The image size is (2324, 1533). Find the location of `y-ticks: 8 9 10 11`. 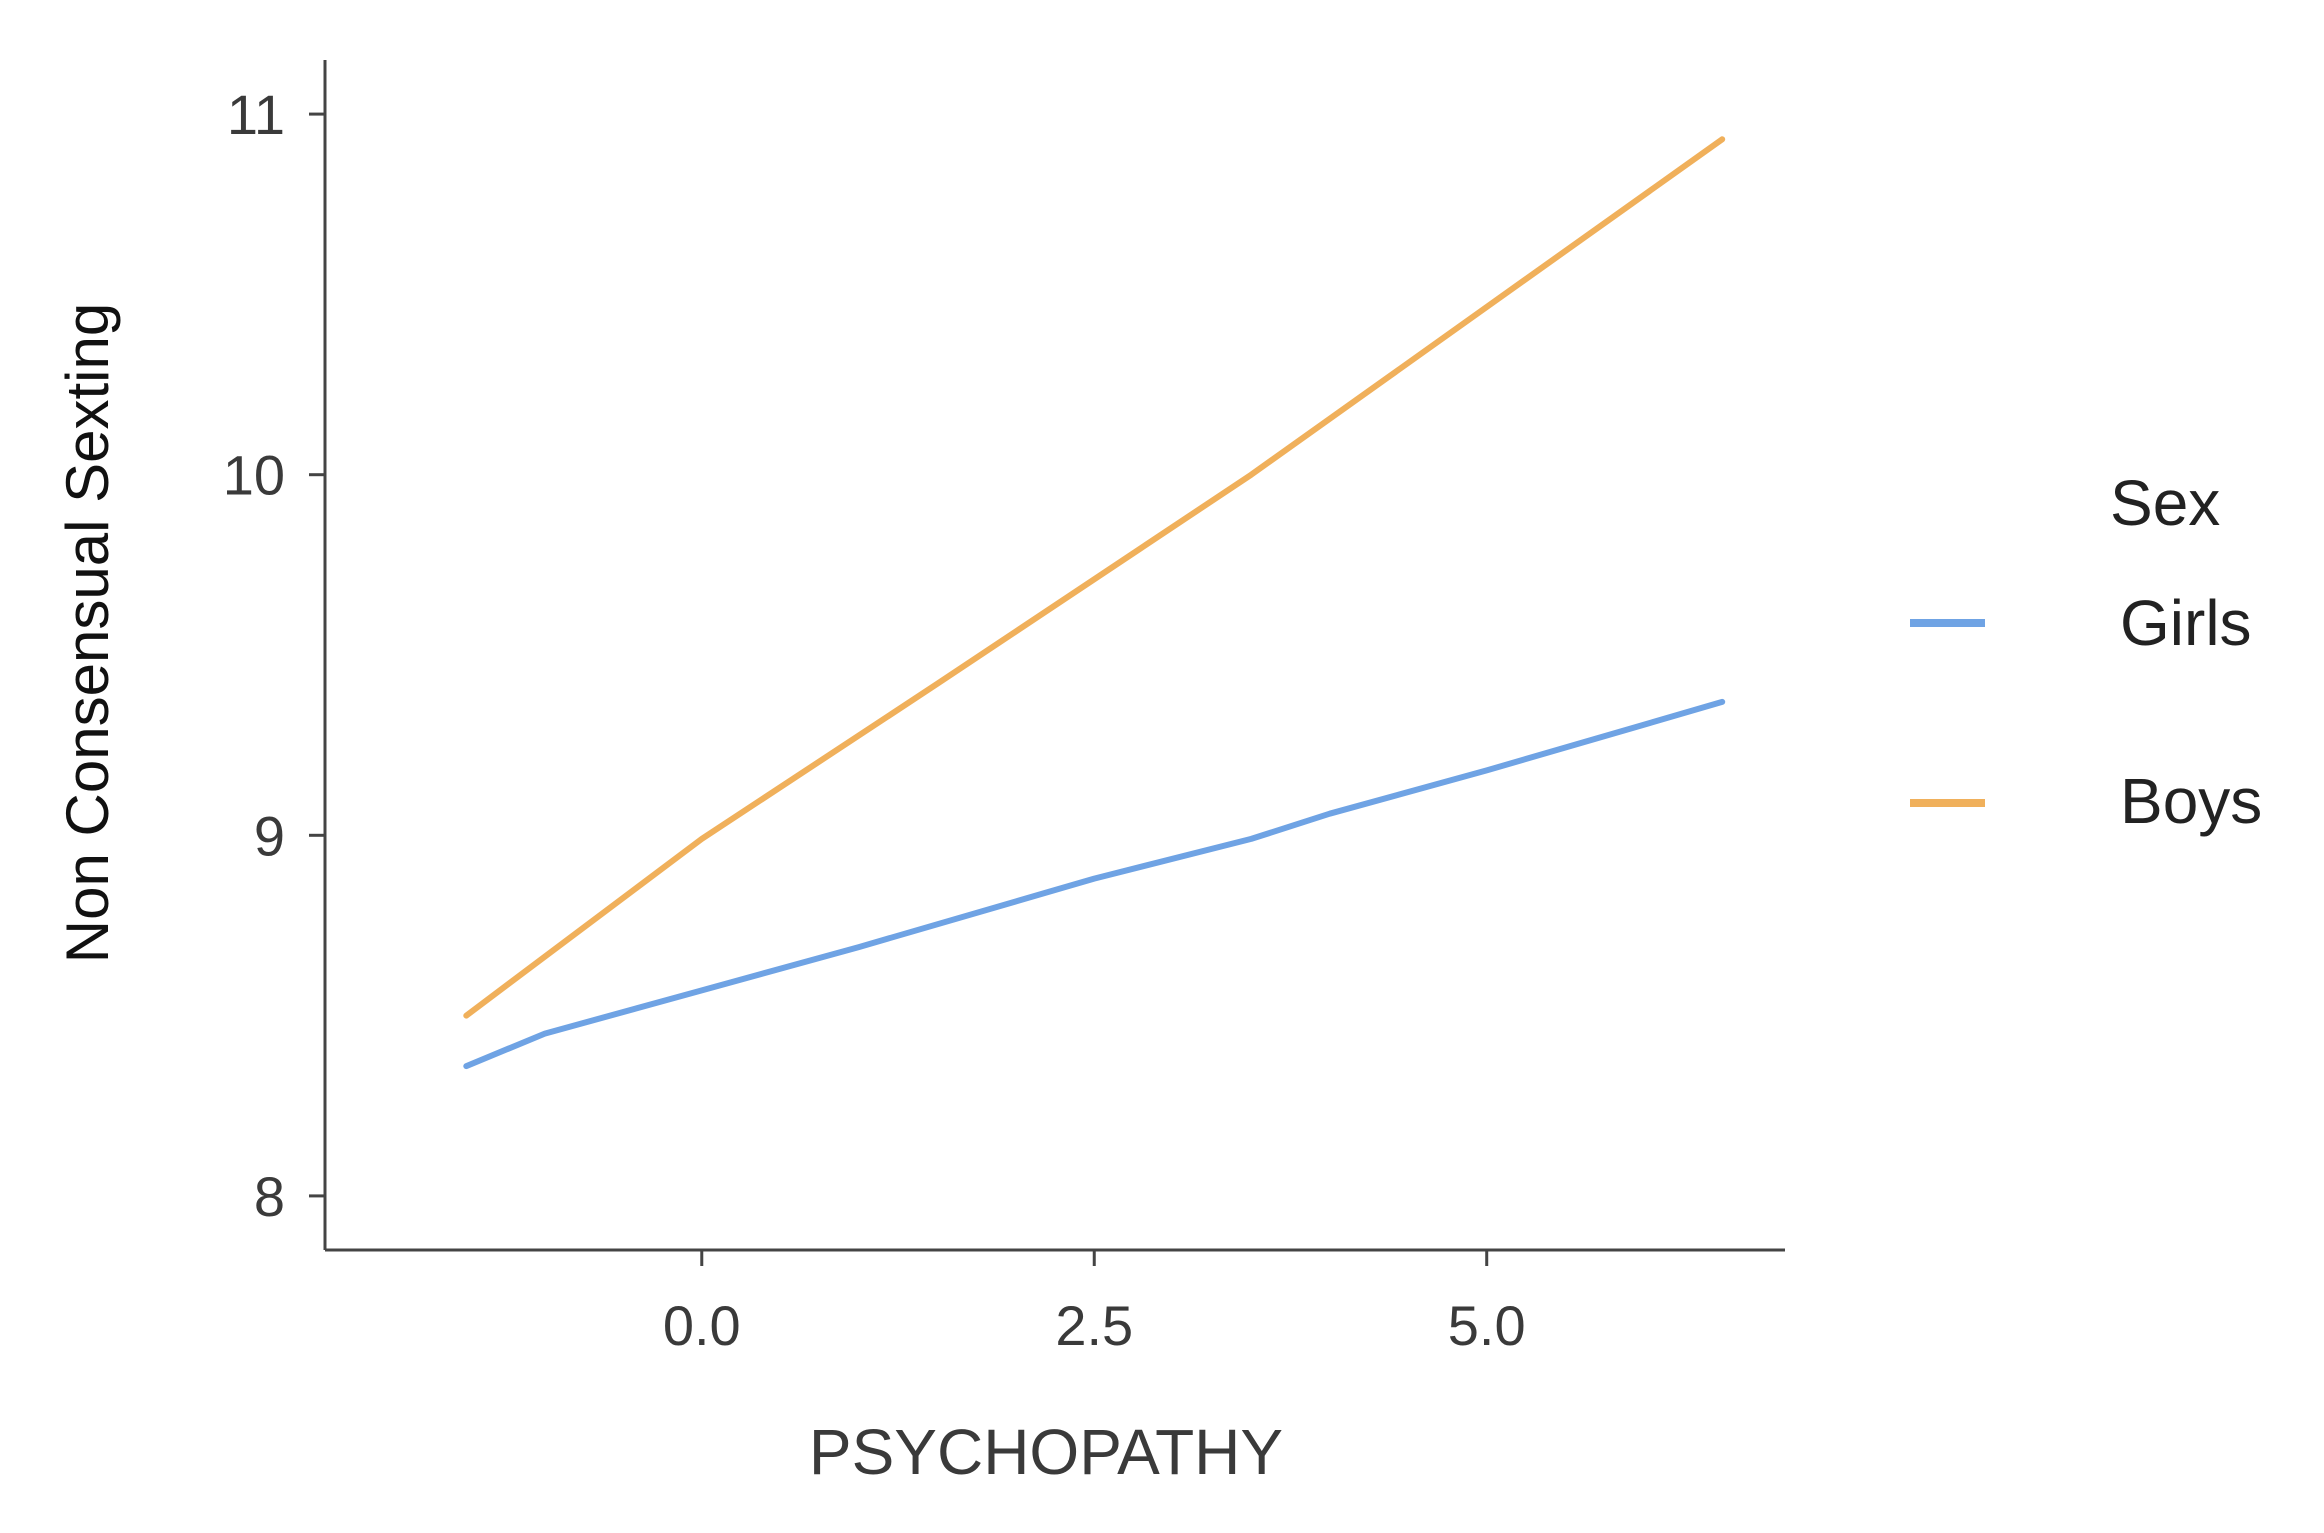

y-ticks: 8 9 10 11 is located at coordinates (274, 655).